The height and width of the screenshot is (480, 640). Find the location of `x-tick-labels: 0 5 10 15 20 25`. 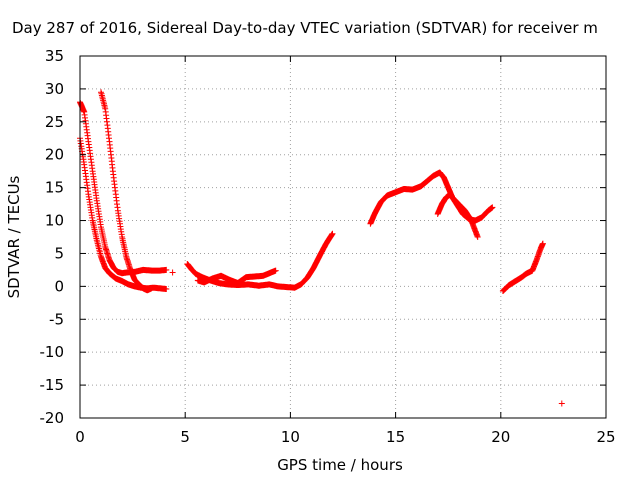

x-tick-labels: 0 5 10 15 20 25 is located at coordinates (345, 437).